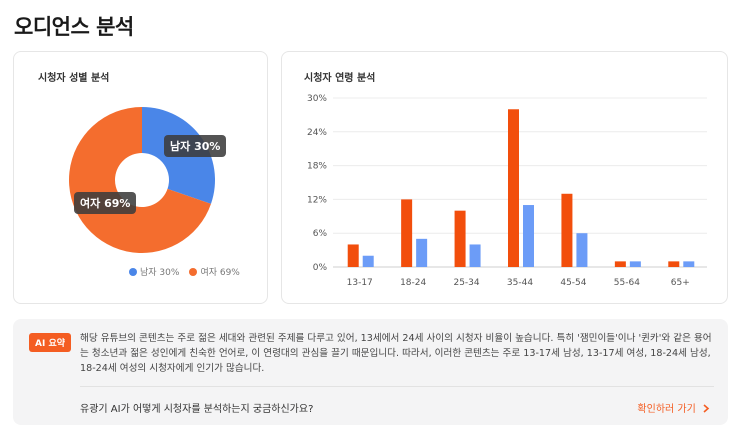  Describe the element at coordinates (160, 273) in the screenshot. I see `legend-label-male: 남자 30%` at that location.